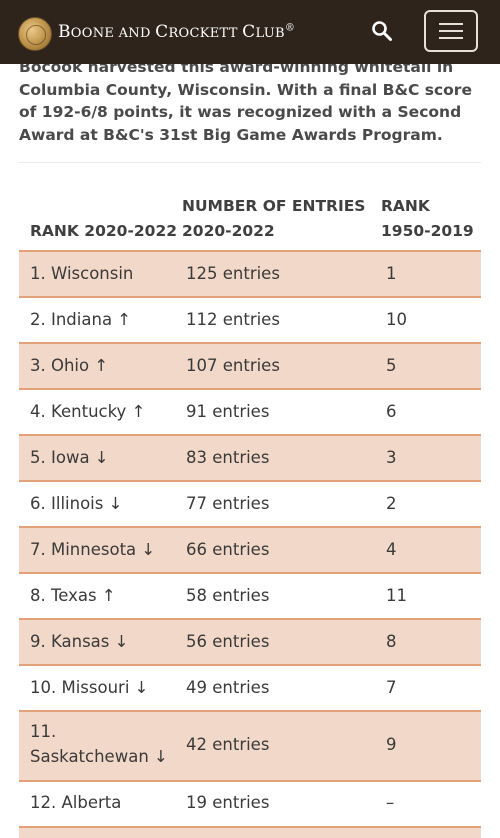  Describe the element at coordinates (177, 32) in the screenshot. I see `brand-name: BOONE AND CROCKETT CLUB®` at that location.